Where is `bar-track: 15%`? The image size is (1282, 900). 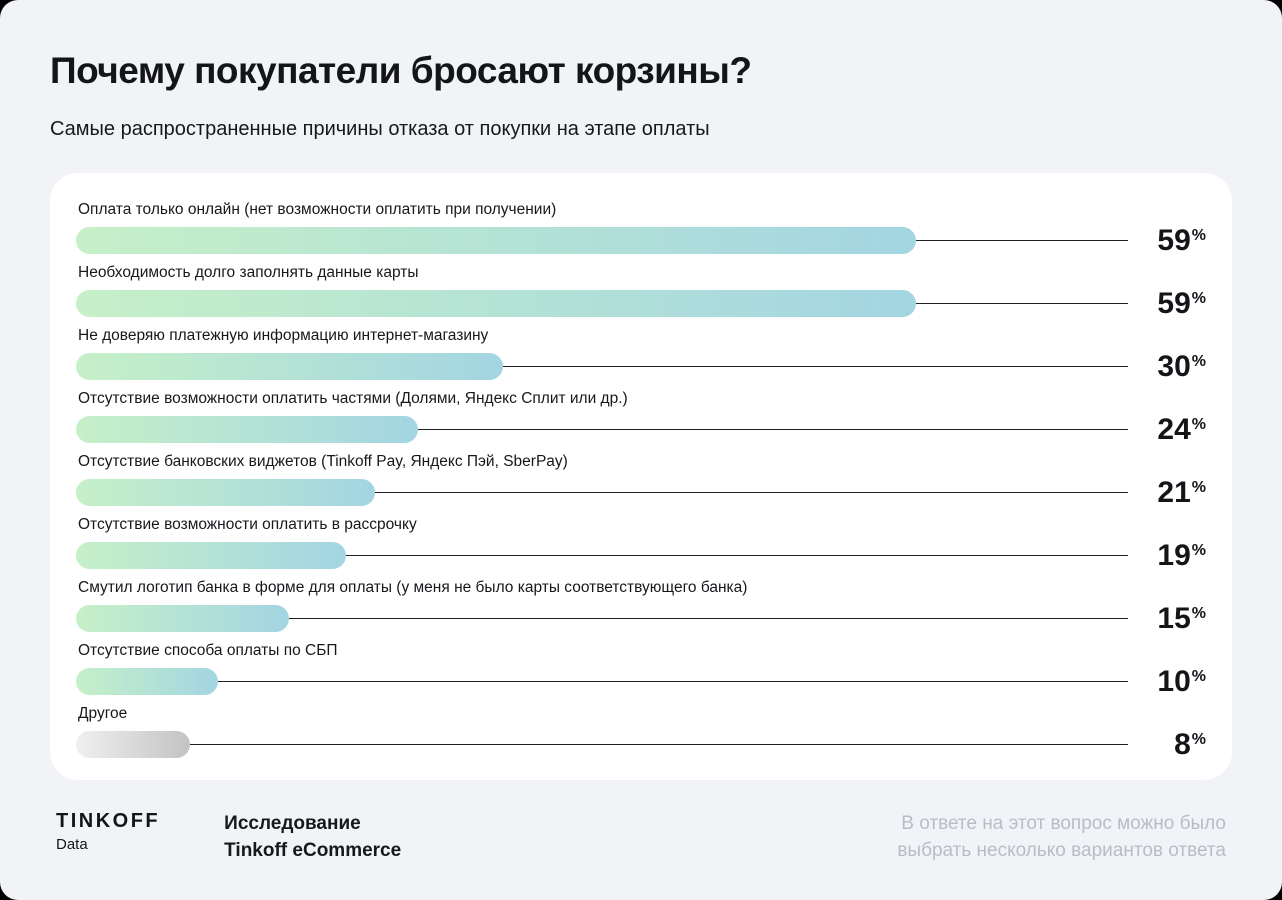 bar-track: 15% is located at coordinates (641, 618).